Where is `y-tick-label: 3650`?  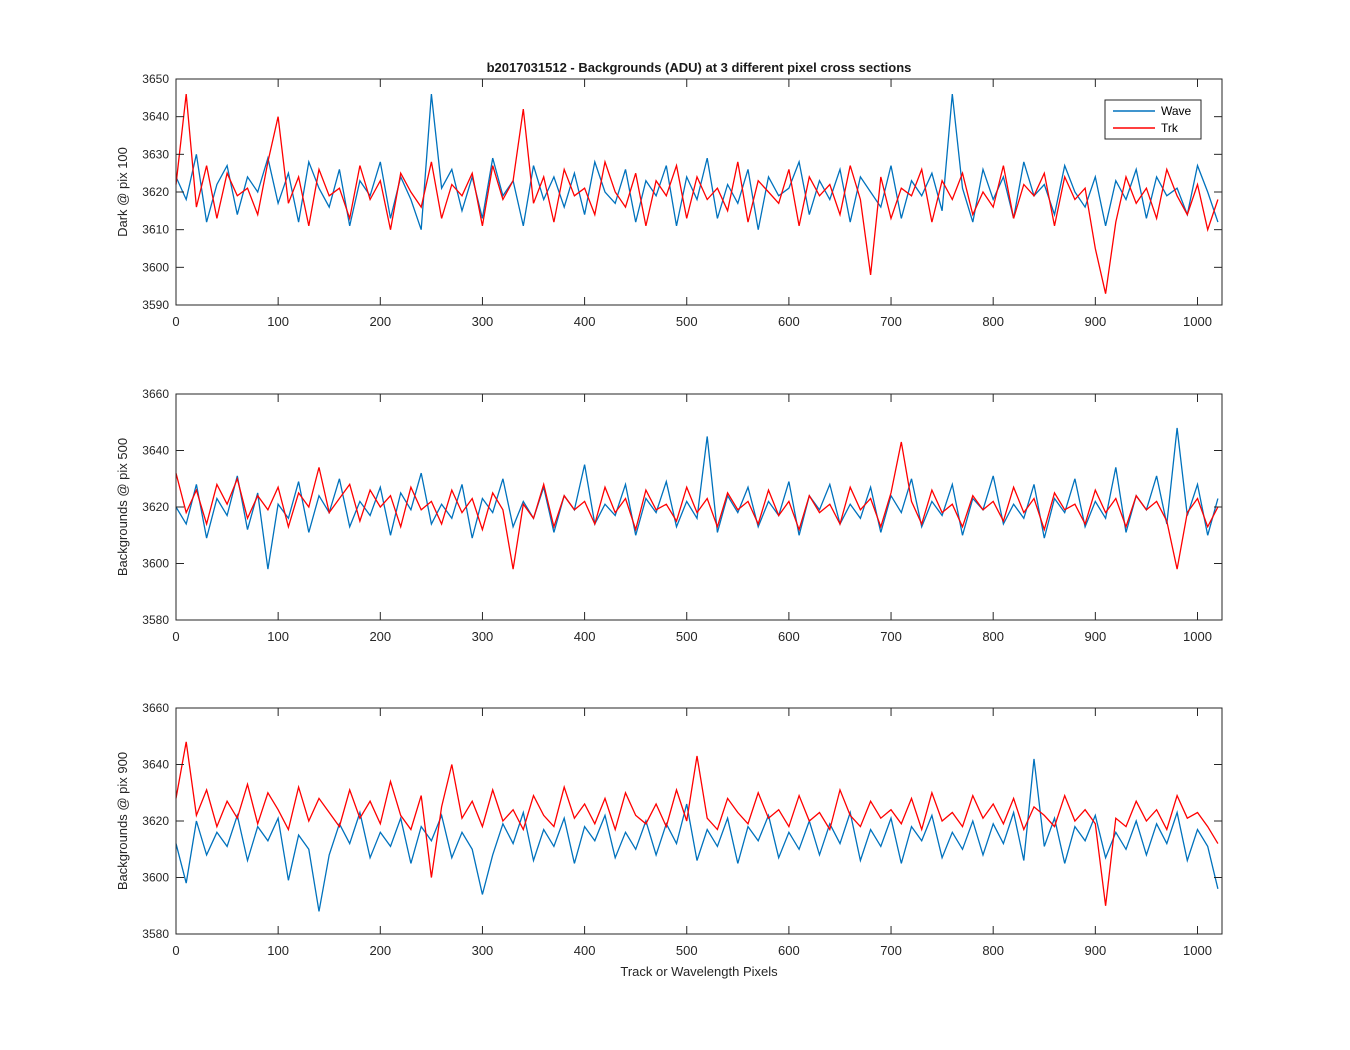
y-tick-label: 3650 is located at coordinates (155, 79).